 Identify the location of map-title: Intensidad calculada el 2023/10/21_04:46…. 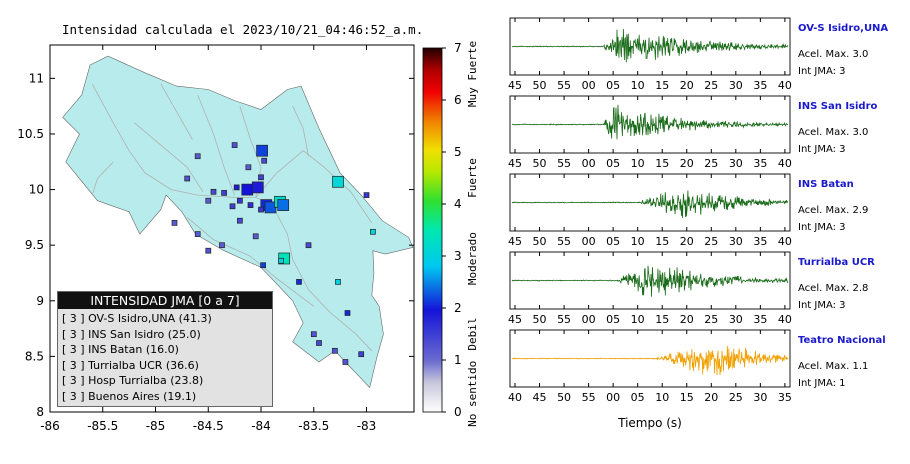
(243, 29).